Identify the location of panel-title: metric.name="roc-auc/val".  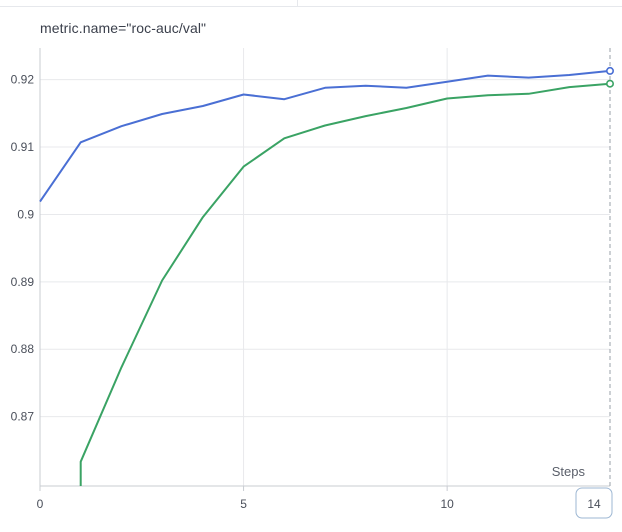
(123, 28).